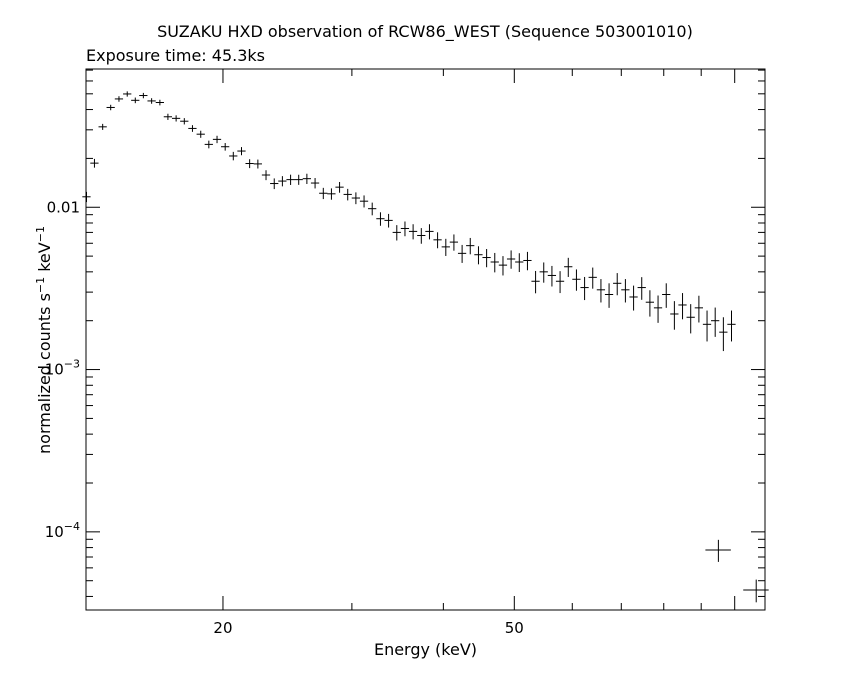 Image resolution: width=850 pixels, height=680 pixels. What do you see at coordinates (40, 234) in the screenshot?
I see `y-axis-label-exp2: −1` at bounding box center [40, 234].